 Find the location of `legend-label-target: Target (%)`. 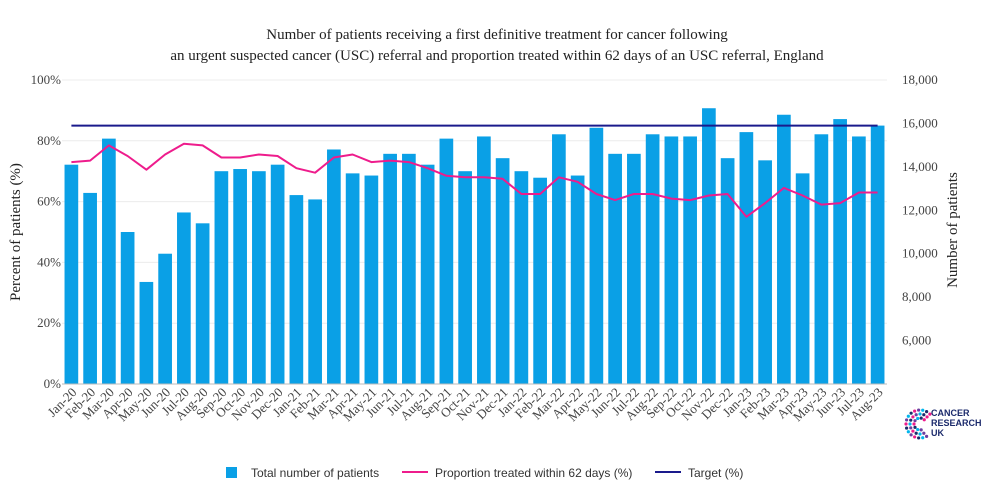

legend-label-target: Target (%) is located at coordinates (715, 473).